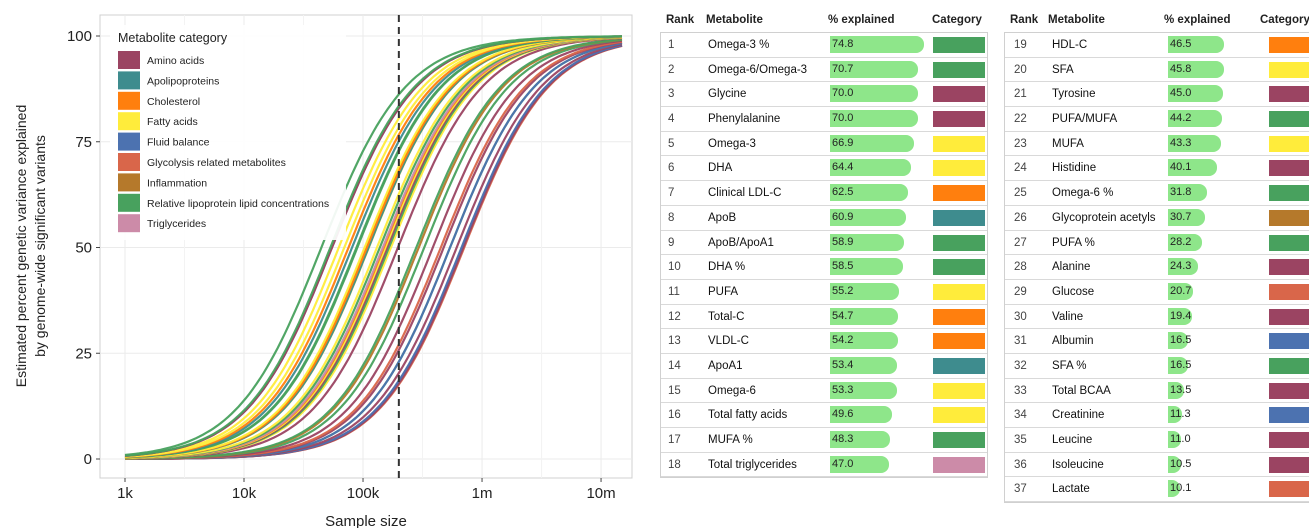  Describe the element at coordinates (83, 353) in the screenshot. I see `y-tick-label: 25` at that location.